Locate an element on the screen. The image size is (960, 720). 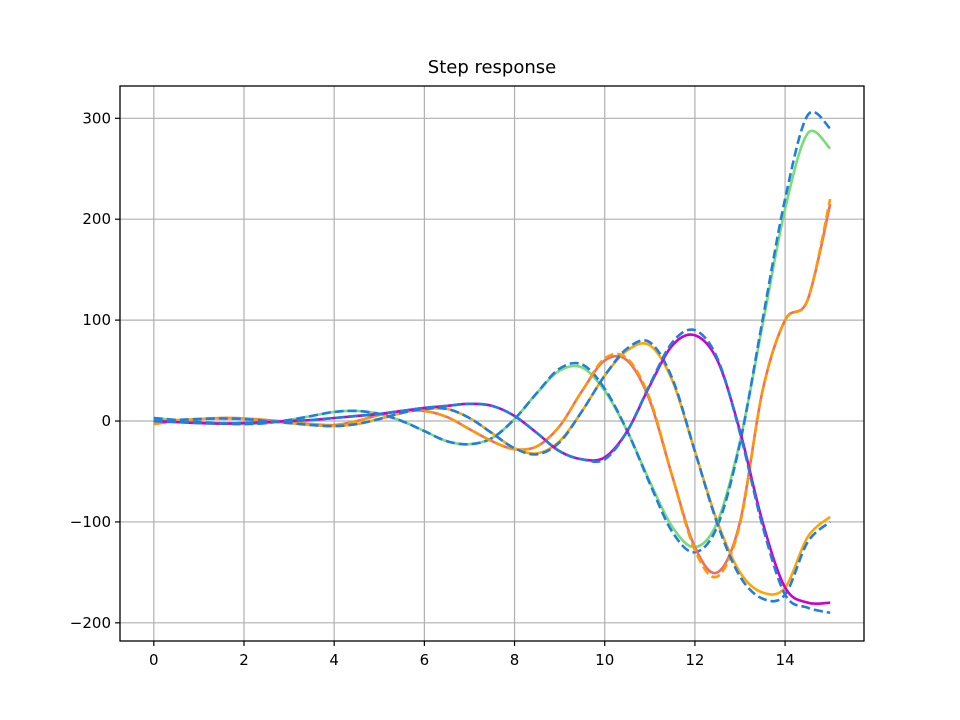
x-tick-label: 14 is located at coordinates (785, 660).